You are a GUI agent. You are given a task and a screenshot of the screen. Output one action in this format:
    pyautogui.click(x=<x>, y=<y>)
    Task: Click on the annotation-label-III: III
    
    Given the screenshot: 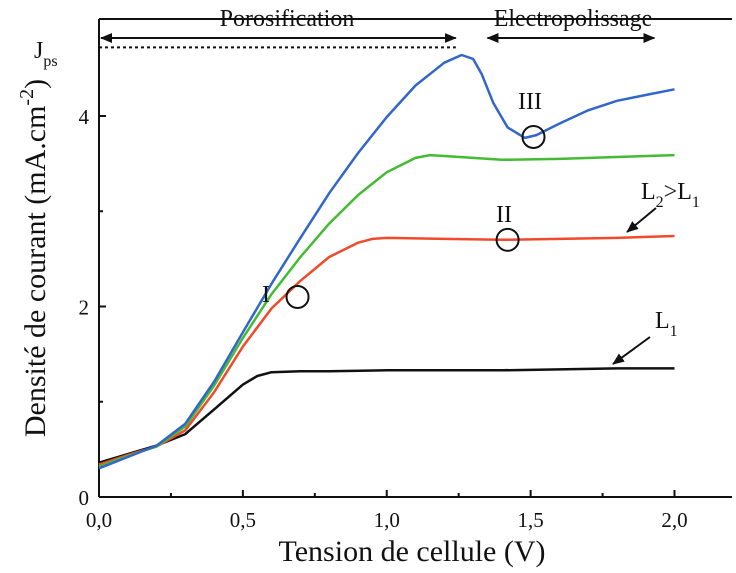 What is the action you would take?
    pyautogui.click(x=530, y=102)
    